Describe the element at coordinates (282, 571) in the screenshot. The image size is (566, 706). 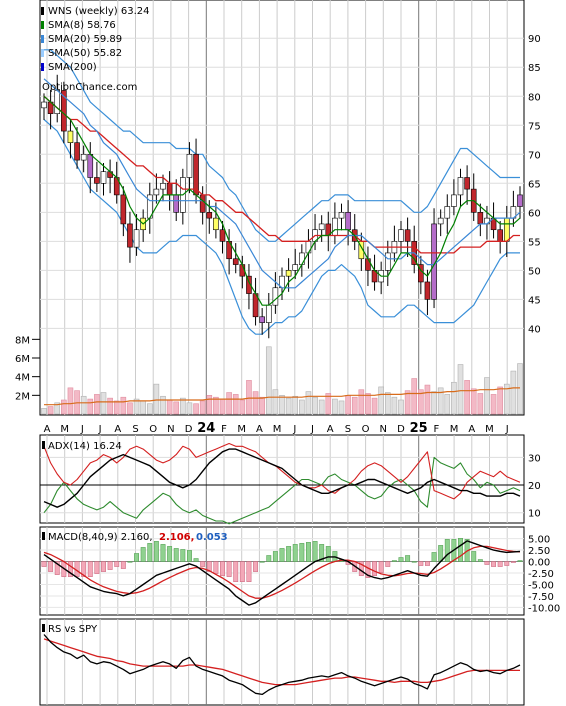
I see `macd-panel-frame` at that location.